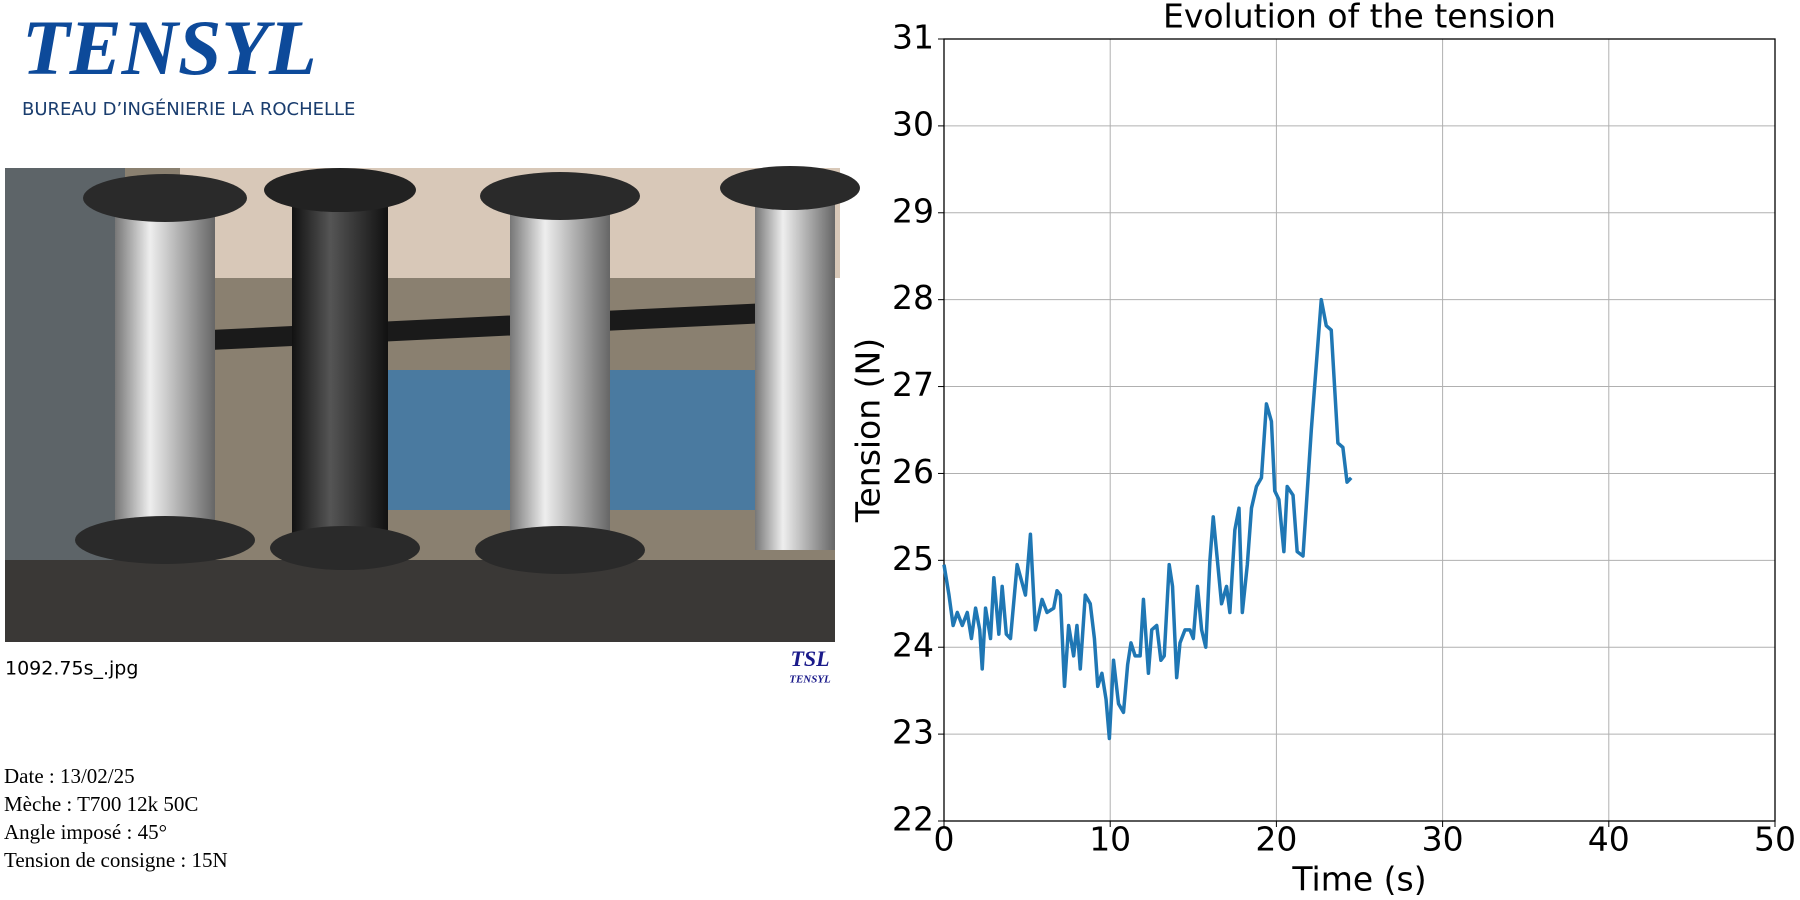 The image size is (1800, 900). What do you see at coordinates (1358, 879) in the screenshot?
I see `x-axis-label: Time (s)` at bounding box center [1358, 879].